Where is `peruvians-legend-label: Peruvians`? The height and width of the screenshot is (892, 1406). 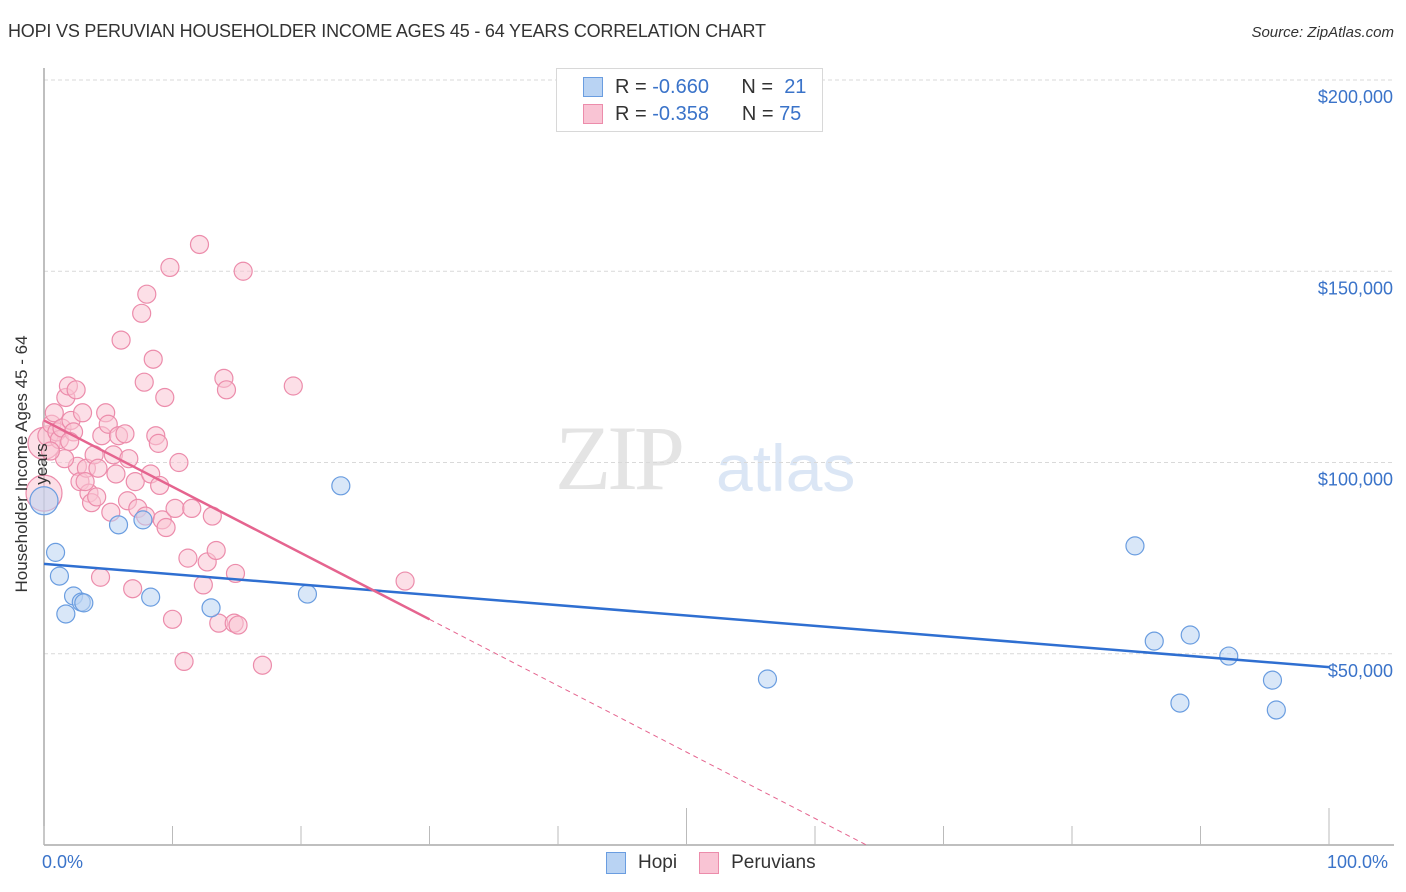 peruvians-legend-label: Peruvians is located at coordinates (773, 862).